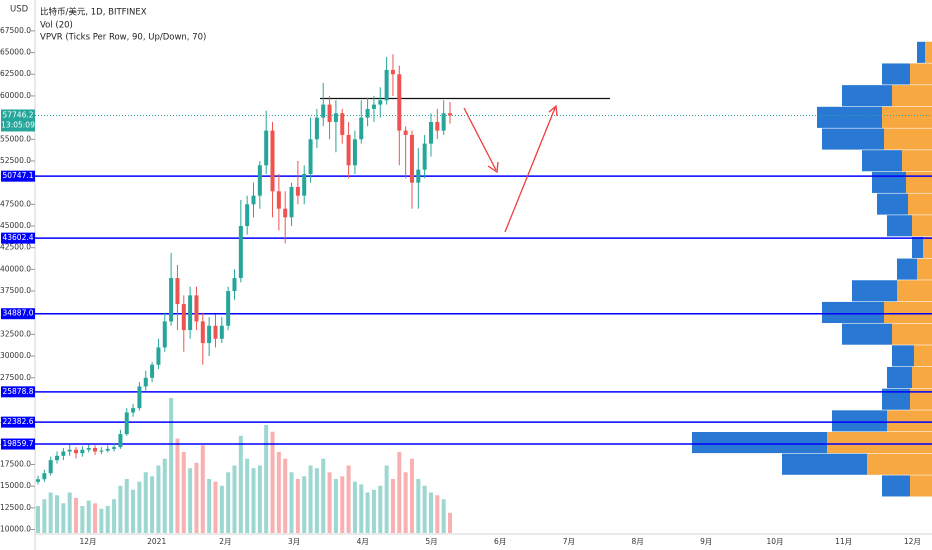 The height and width of the screenshot is (550, 932). I want to click on x-tick-label: 10月, so click(774, 541).